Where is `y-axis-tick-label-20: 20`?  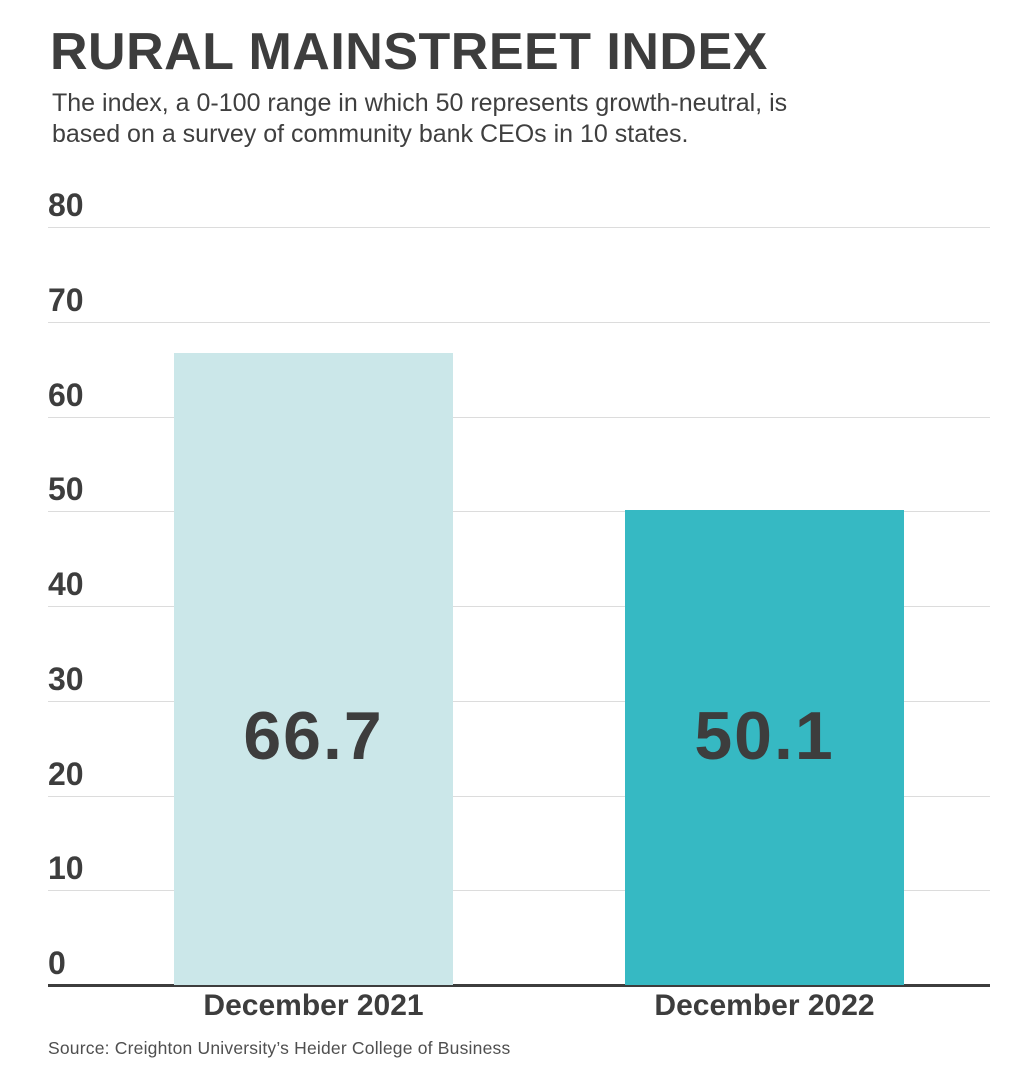 y-axis-tick-label-20: 20 is located at coordinates (66, 774).